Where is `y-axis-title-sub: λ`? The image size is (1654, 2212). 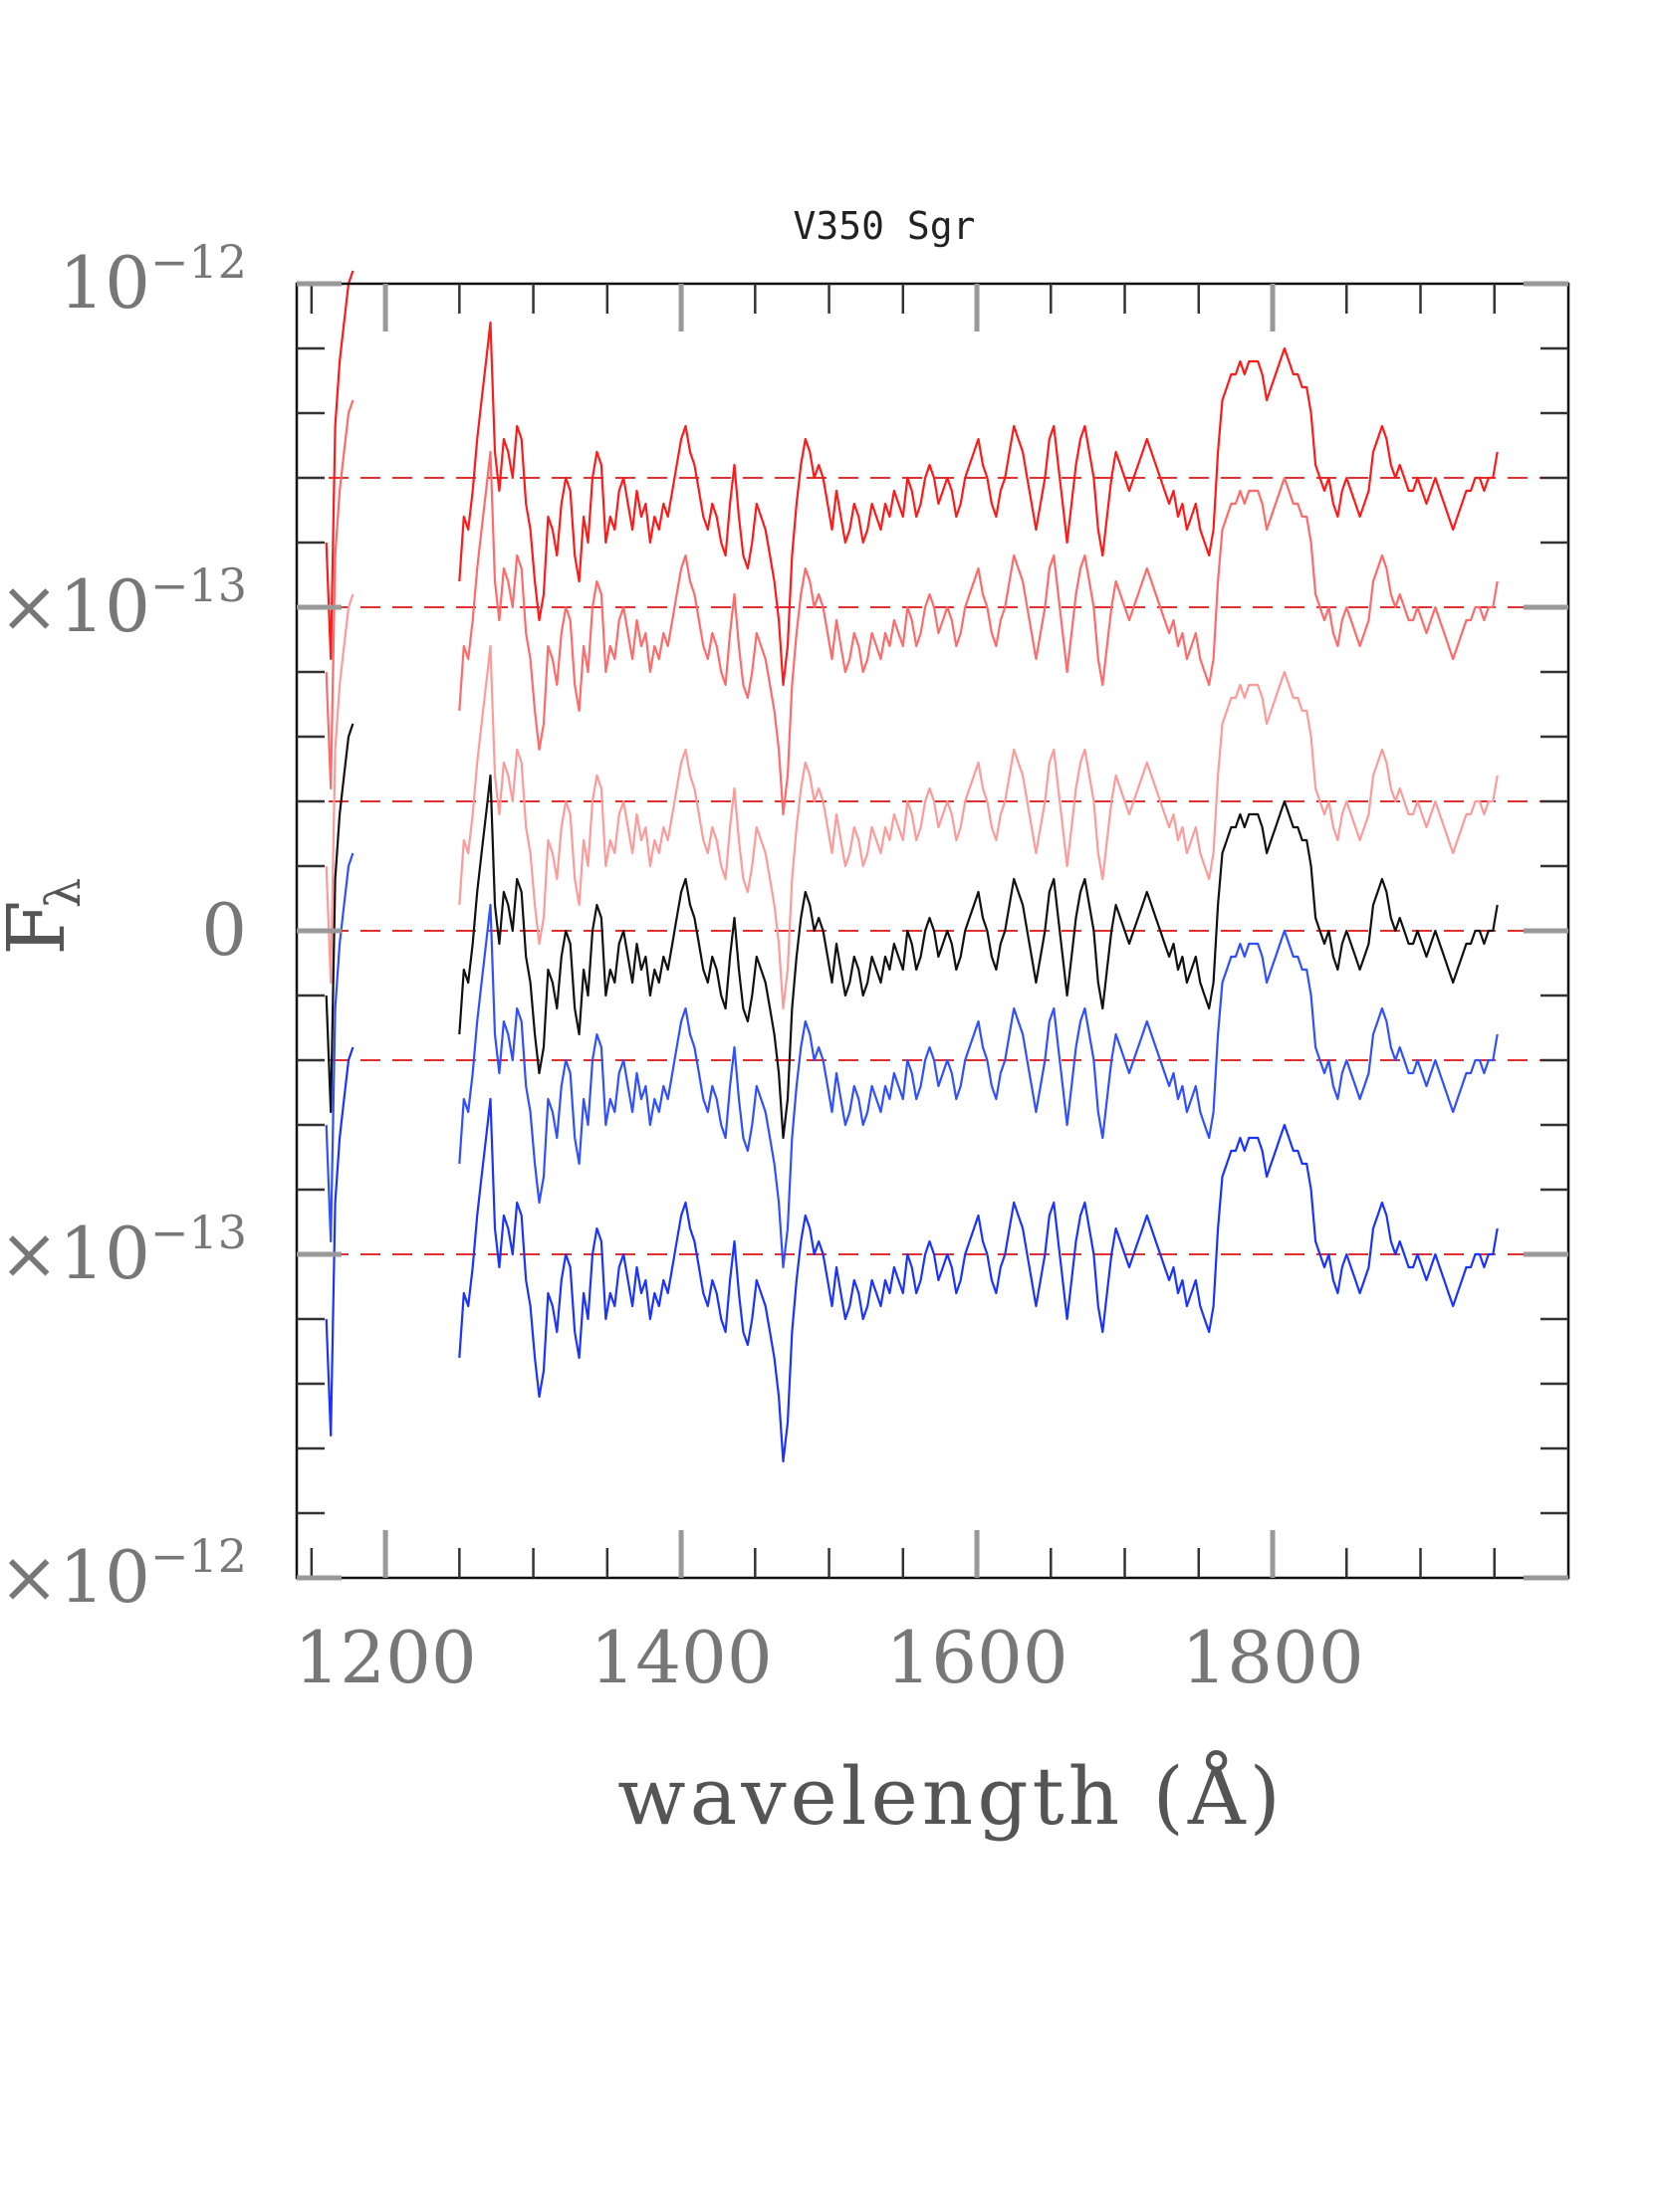
y-axis-title-sub: λ is located at coordinates (64, 891).